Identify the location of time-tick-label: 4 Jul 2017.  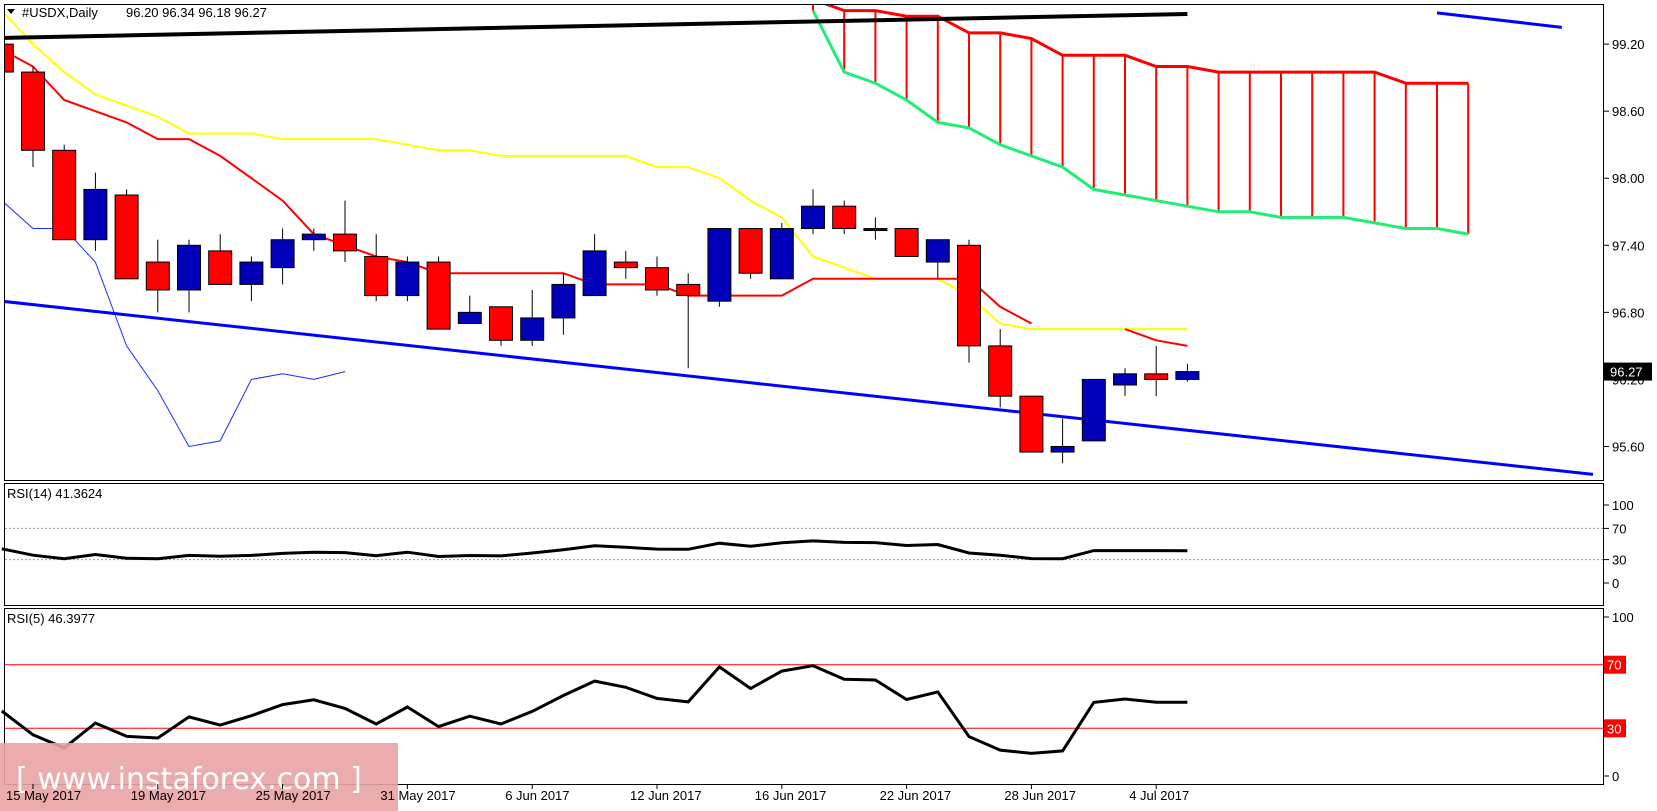
(1159, 795).